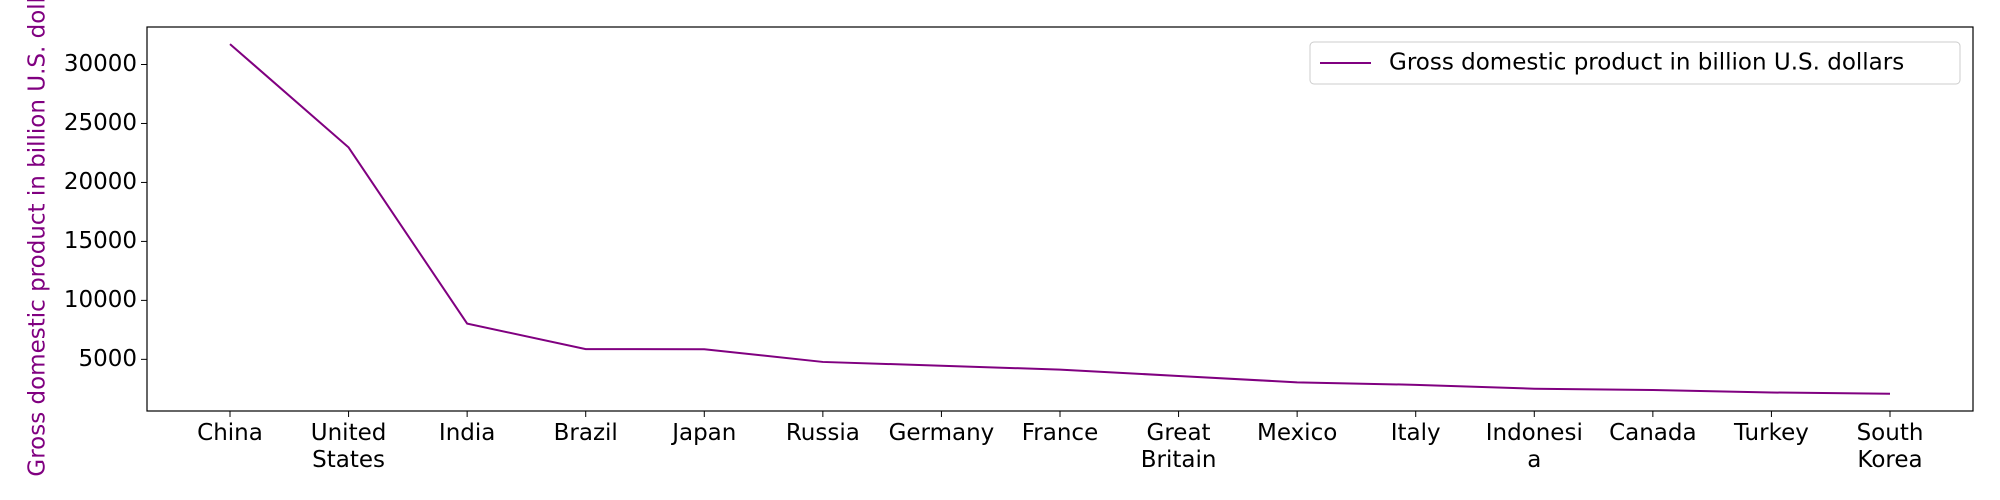 The width and height of the screenshot is (2000, 500). Describe the element at coordinates (1771, 433) in the screenshot. I see `x-tick-label: Turkey` at that location.